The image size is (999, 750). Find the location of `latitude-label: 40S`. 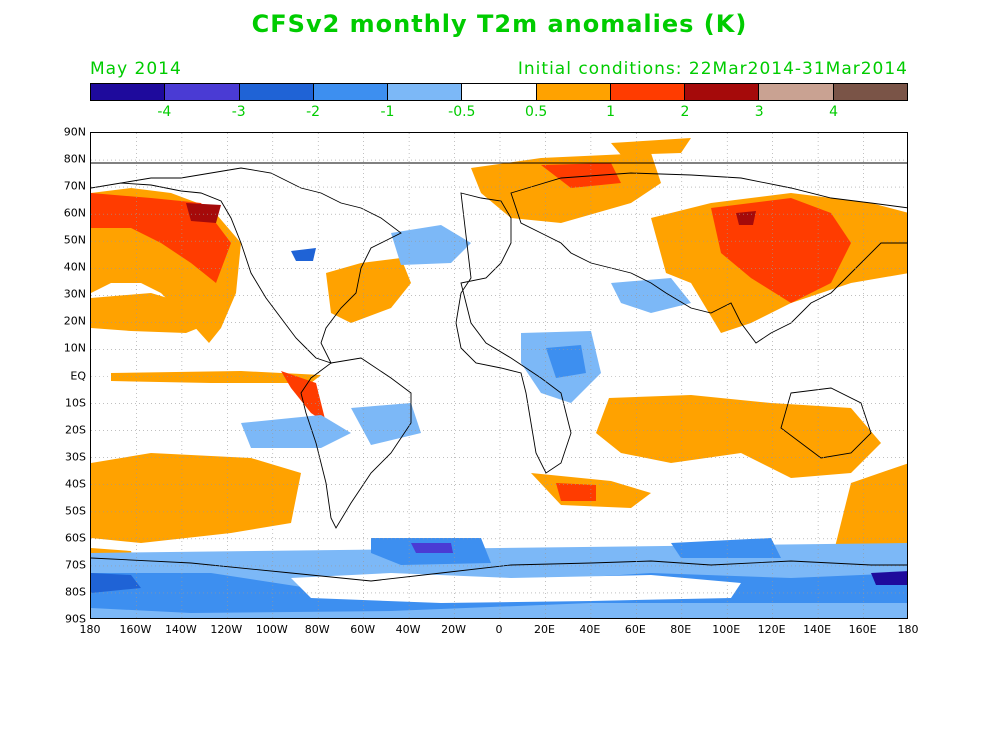

latitude-label: 40S is located at coordinates (75, 484).